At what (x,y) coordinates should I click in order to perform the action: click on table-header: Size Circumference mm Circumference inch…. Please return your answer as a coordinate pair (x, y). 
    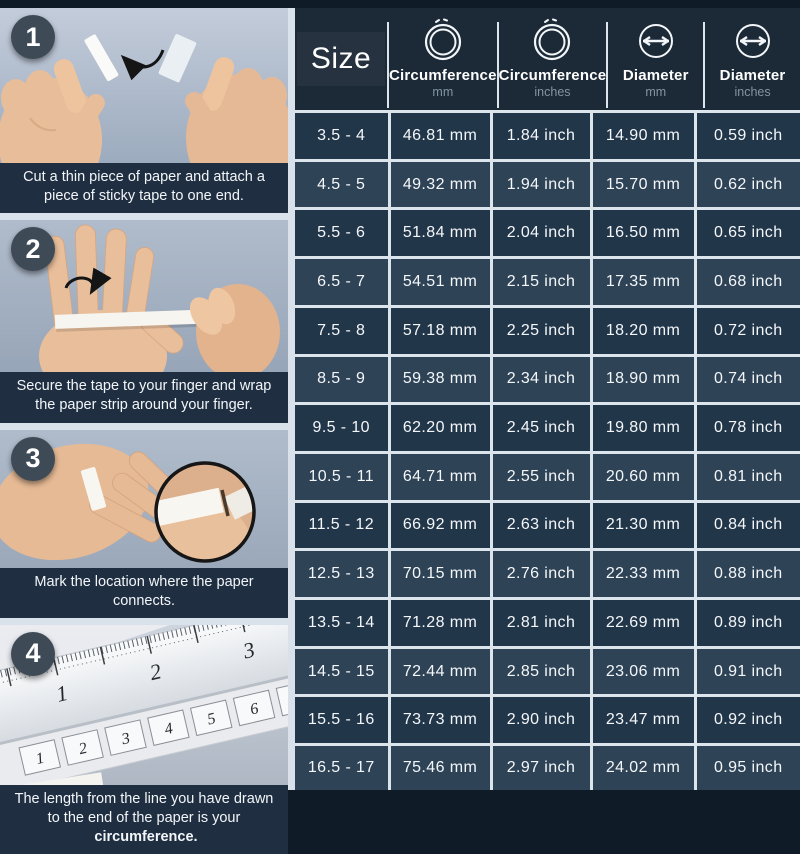
    Looking at the image, I should click on (547, 59).